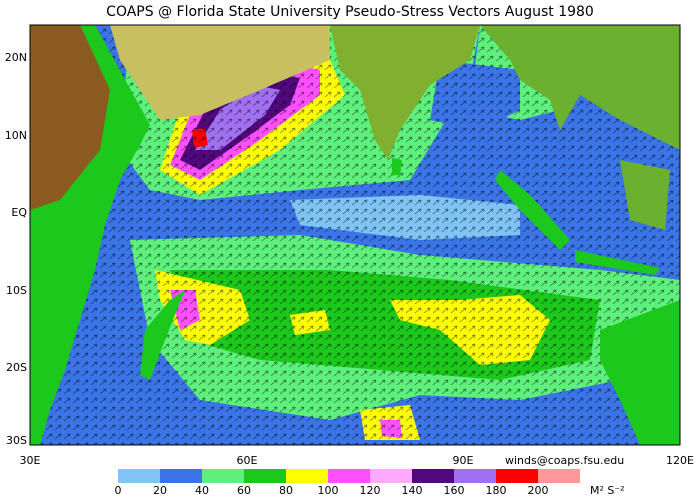 Image resolution: width=700 pixels, height=500 pixels. I want to click on sri-lanka, so click(397, 167).